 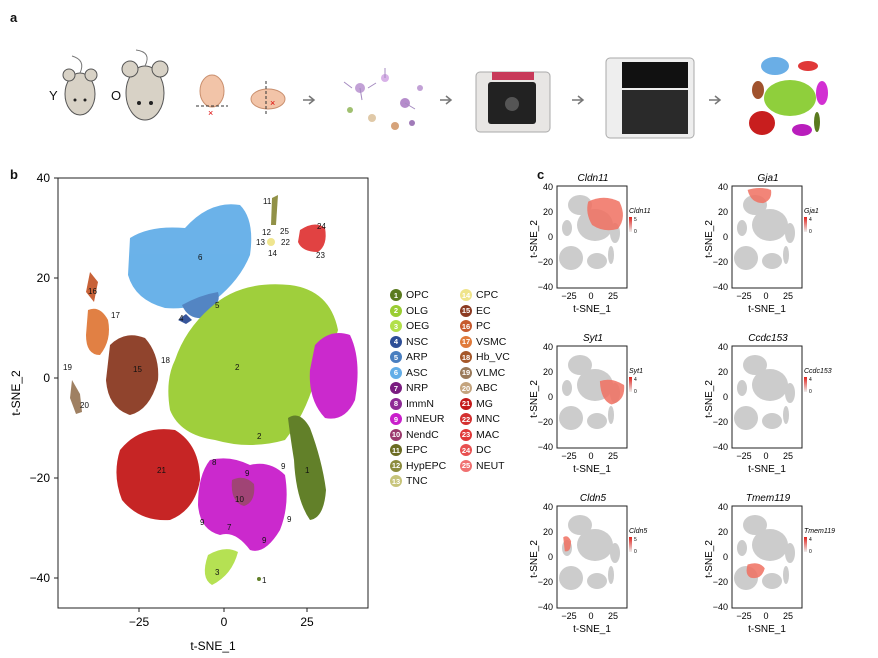 What do you see at coordinates (764, 392) in the screenshot?
I see `grey-cells` at bounding box center [764, 392].